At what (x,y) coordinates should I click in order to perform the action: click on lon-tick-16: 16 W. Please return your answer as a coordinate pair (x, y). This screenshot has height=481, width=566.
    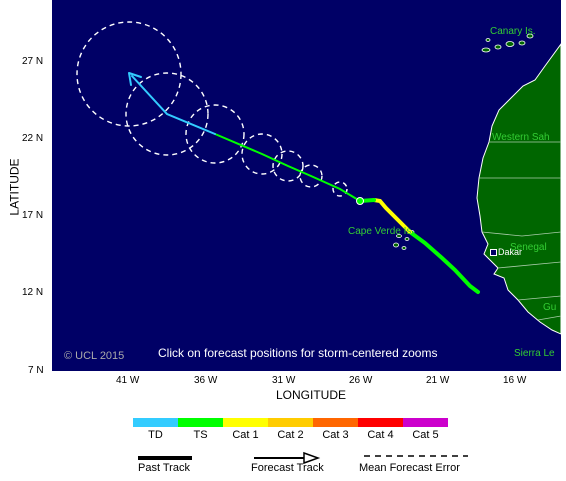
    Looking at the image, I should click on (515, 380).